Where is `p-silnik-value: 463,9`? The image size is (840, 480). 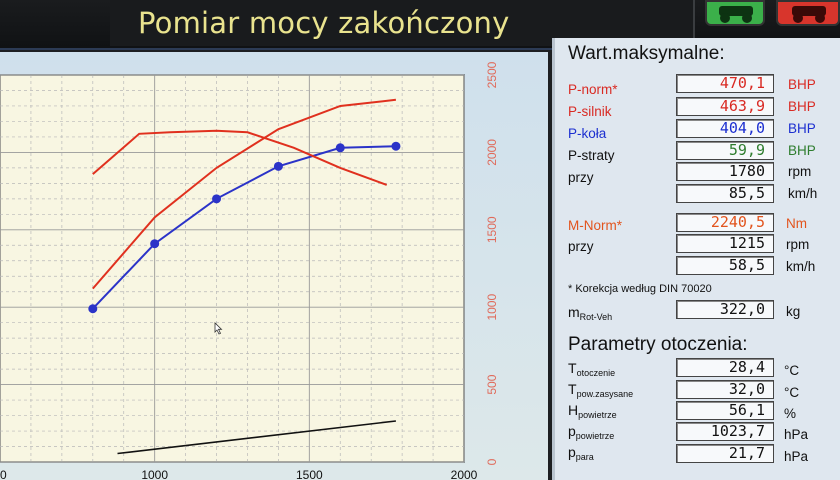
p-silnik-value: 463,9 is located at coordinates (725, 106).